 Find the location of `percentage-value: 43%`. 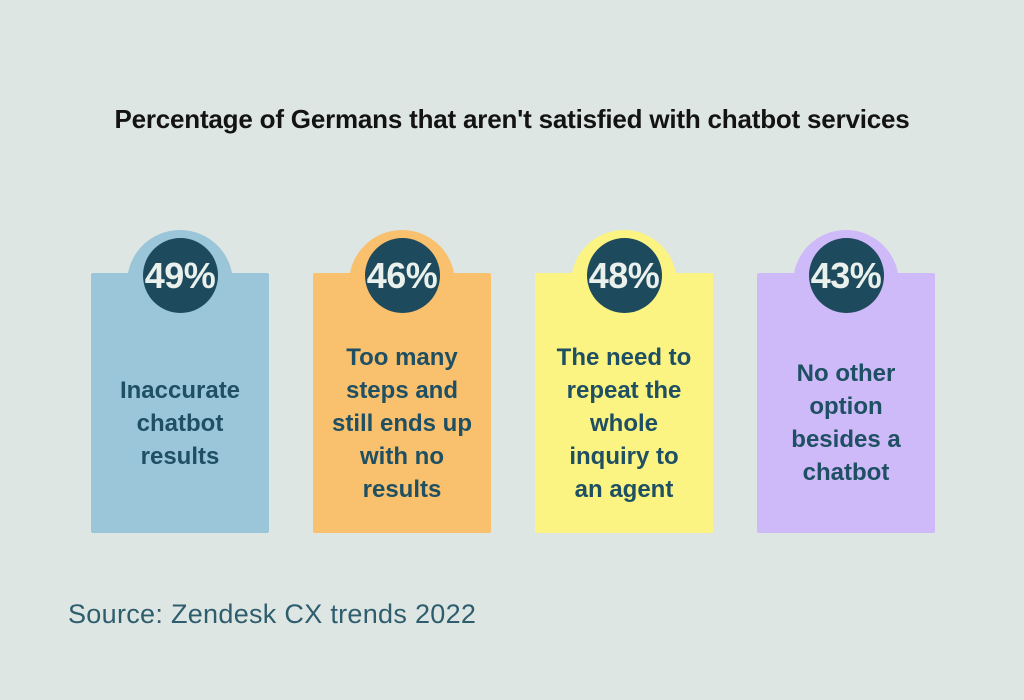

percentage-value: 43% is located at coordinates (846, 275).